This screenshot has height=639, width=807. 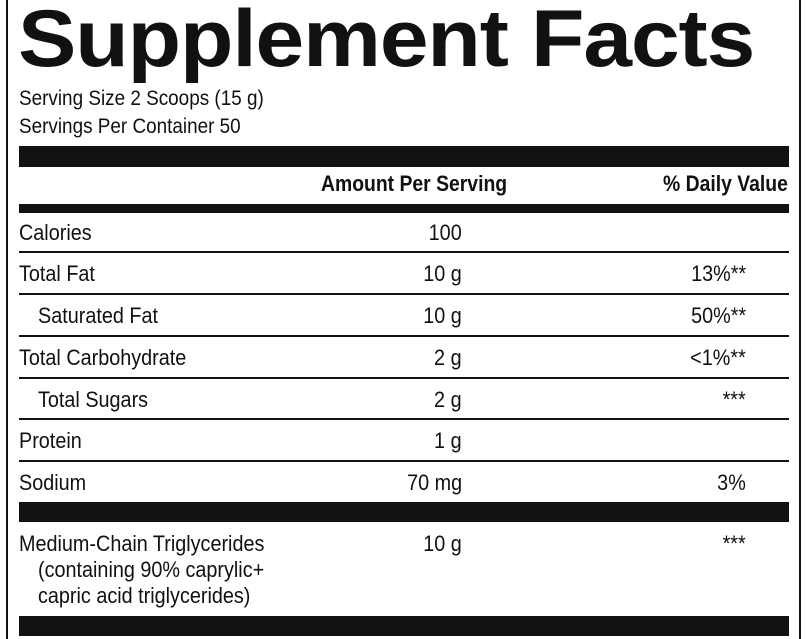 What do you see at coordinates (144, 595) in the screenshot?
I see `mct-description-line-2: capric acid triglycerides)` at bounding box center [144, 595].